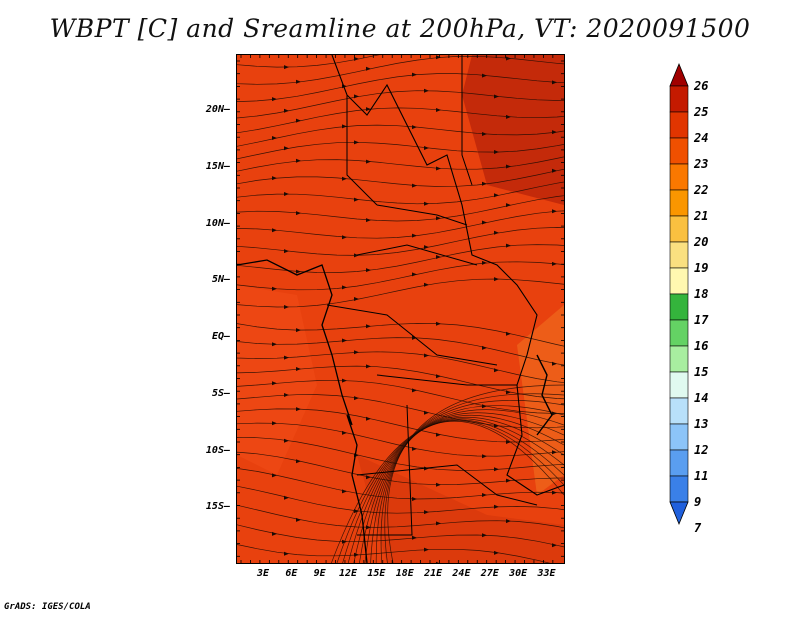 The width and height of the screenshot is (800, 618). I want to click on colorbar-label: 16, so click(701, 346).